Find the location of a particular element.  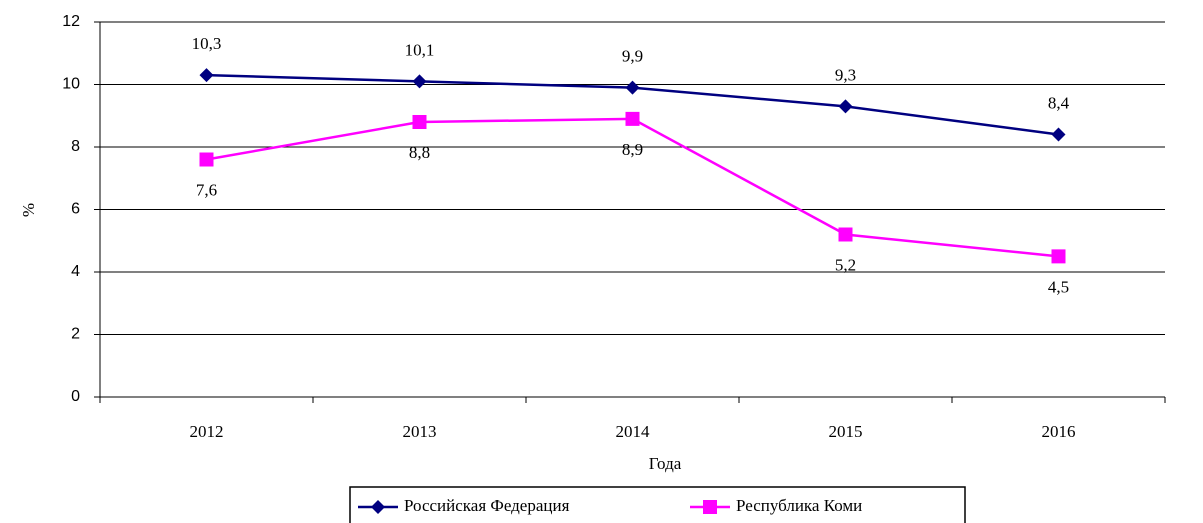

data-label: 4,5 is located at coordinates (1058, 286).